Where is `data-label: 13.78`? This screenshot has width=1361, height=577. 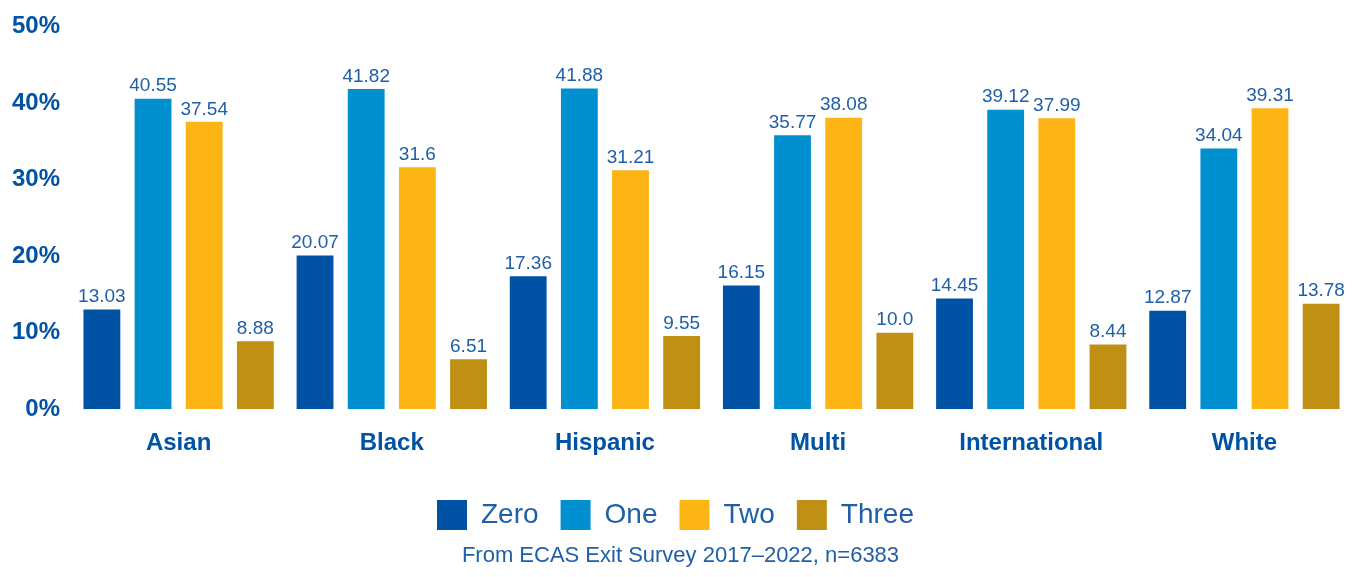
data-label: 13.78 is located at coordinates (1321, 290).